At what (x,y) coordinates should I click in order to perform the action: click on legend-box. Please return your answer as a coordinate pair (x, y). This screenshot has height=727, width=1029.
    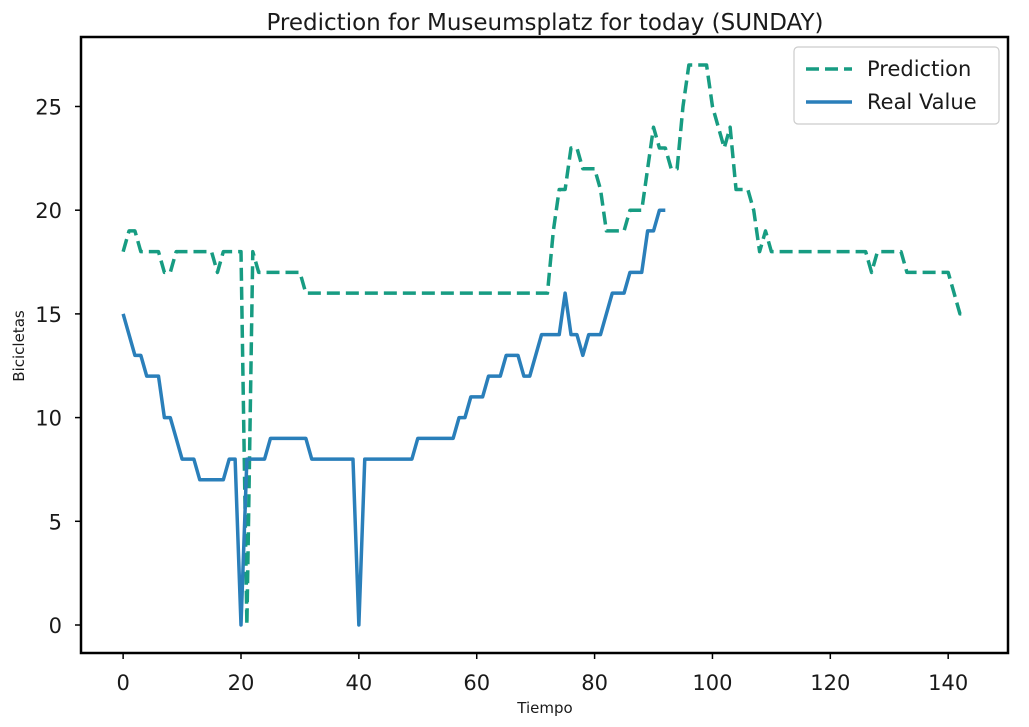
    Looking at the image, I should click on (896, 85).